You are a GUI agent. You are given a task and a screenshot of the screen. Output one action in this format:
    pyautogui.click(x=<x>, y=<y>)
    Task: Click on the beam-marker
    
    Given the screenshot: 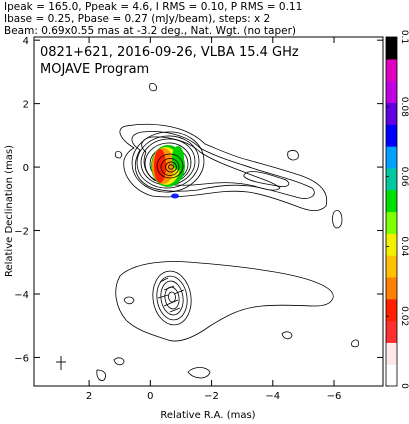 What is the action you would take?
    pyautogui.click(x=61, y=363)
    